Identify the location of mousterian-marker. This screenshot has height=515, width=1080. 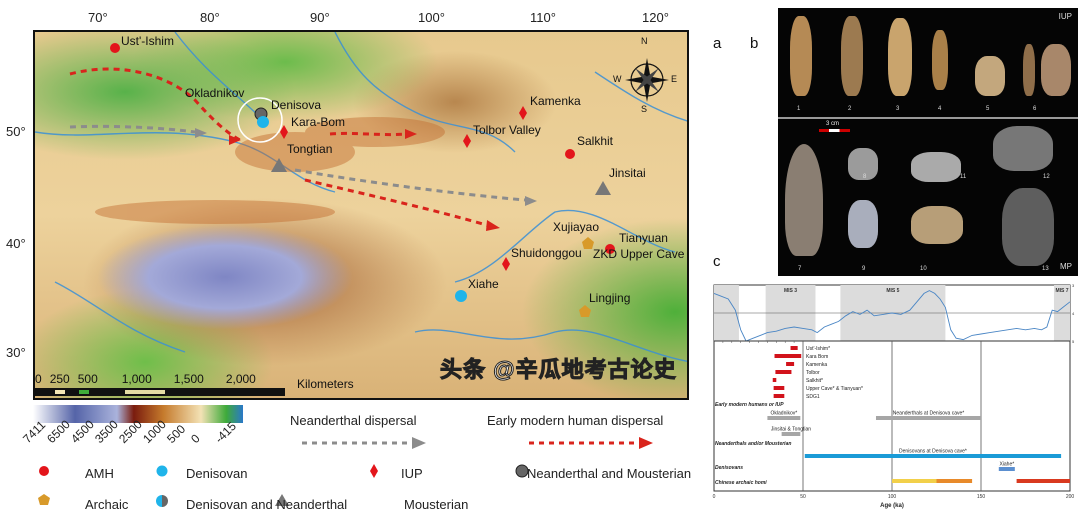
(603, 188).